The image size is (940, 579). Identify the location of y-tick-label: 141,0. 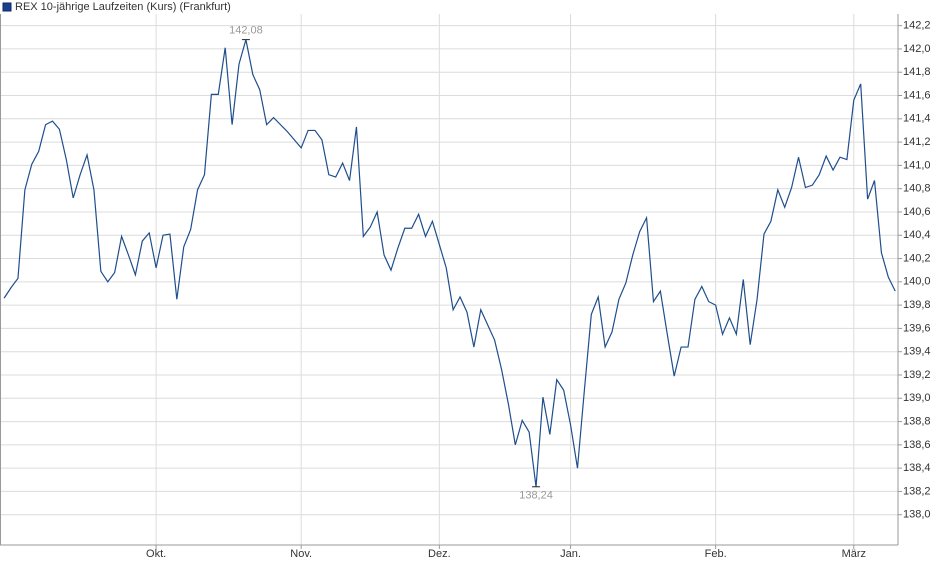
(917, 165).